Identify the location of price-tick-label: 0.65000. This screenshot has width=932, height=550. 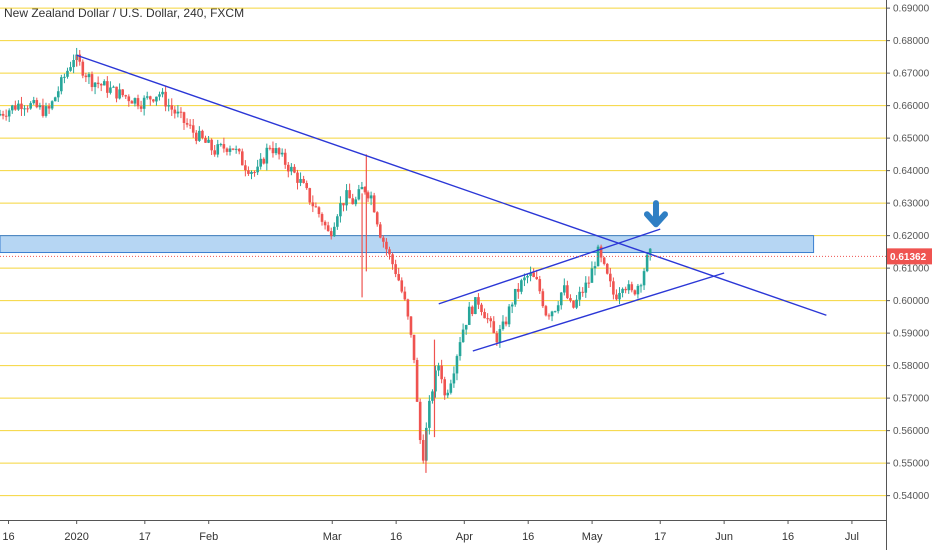
(911, 139).